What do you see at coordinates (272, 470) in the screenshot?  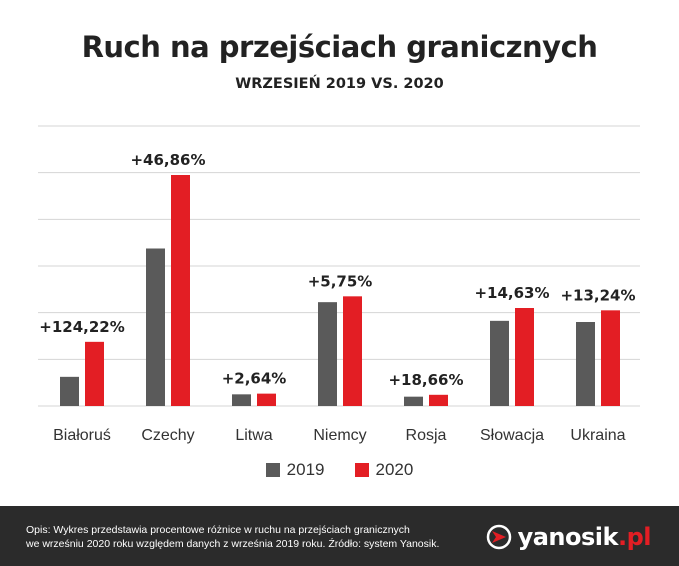 I see `legend-swatch-2019` at bounding box center [272, 470].